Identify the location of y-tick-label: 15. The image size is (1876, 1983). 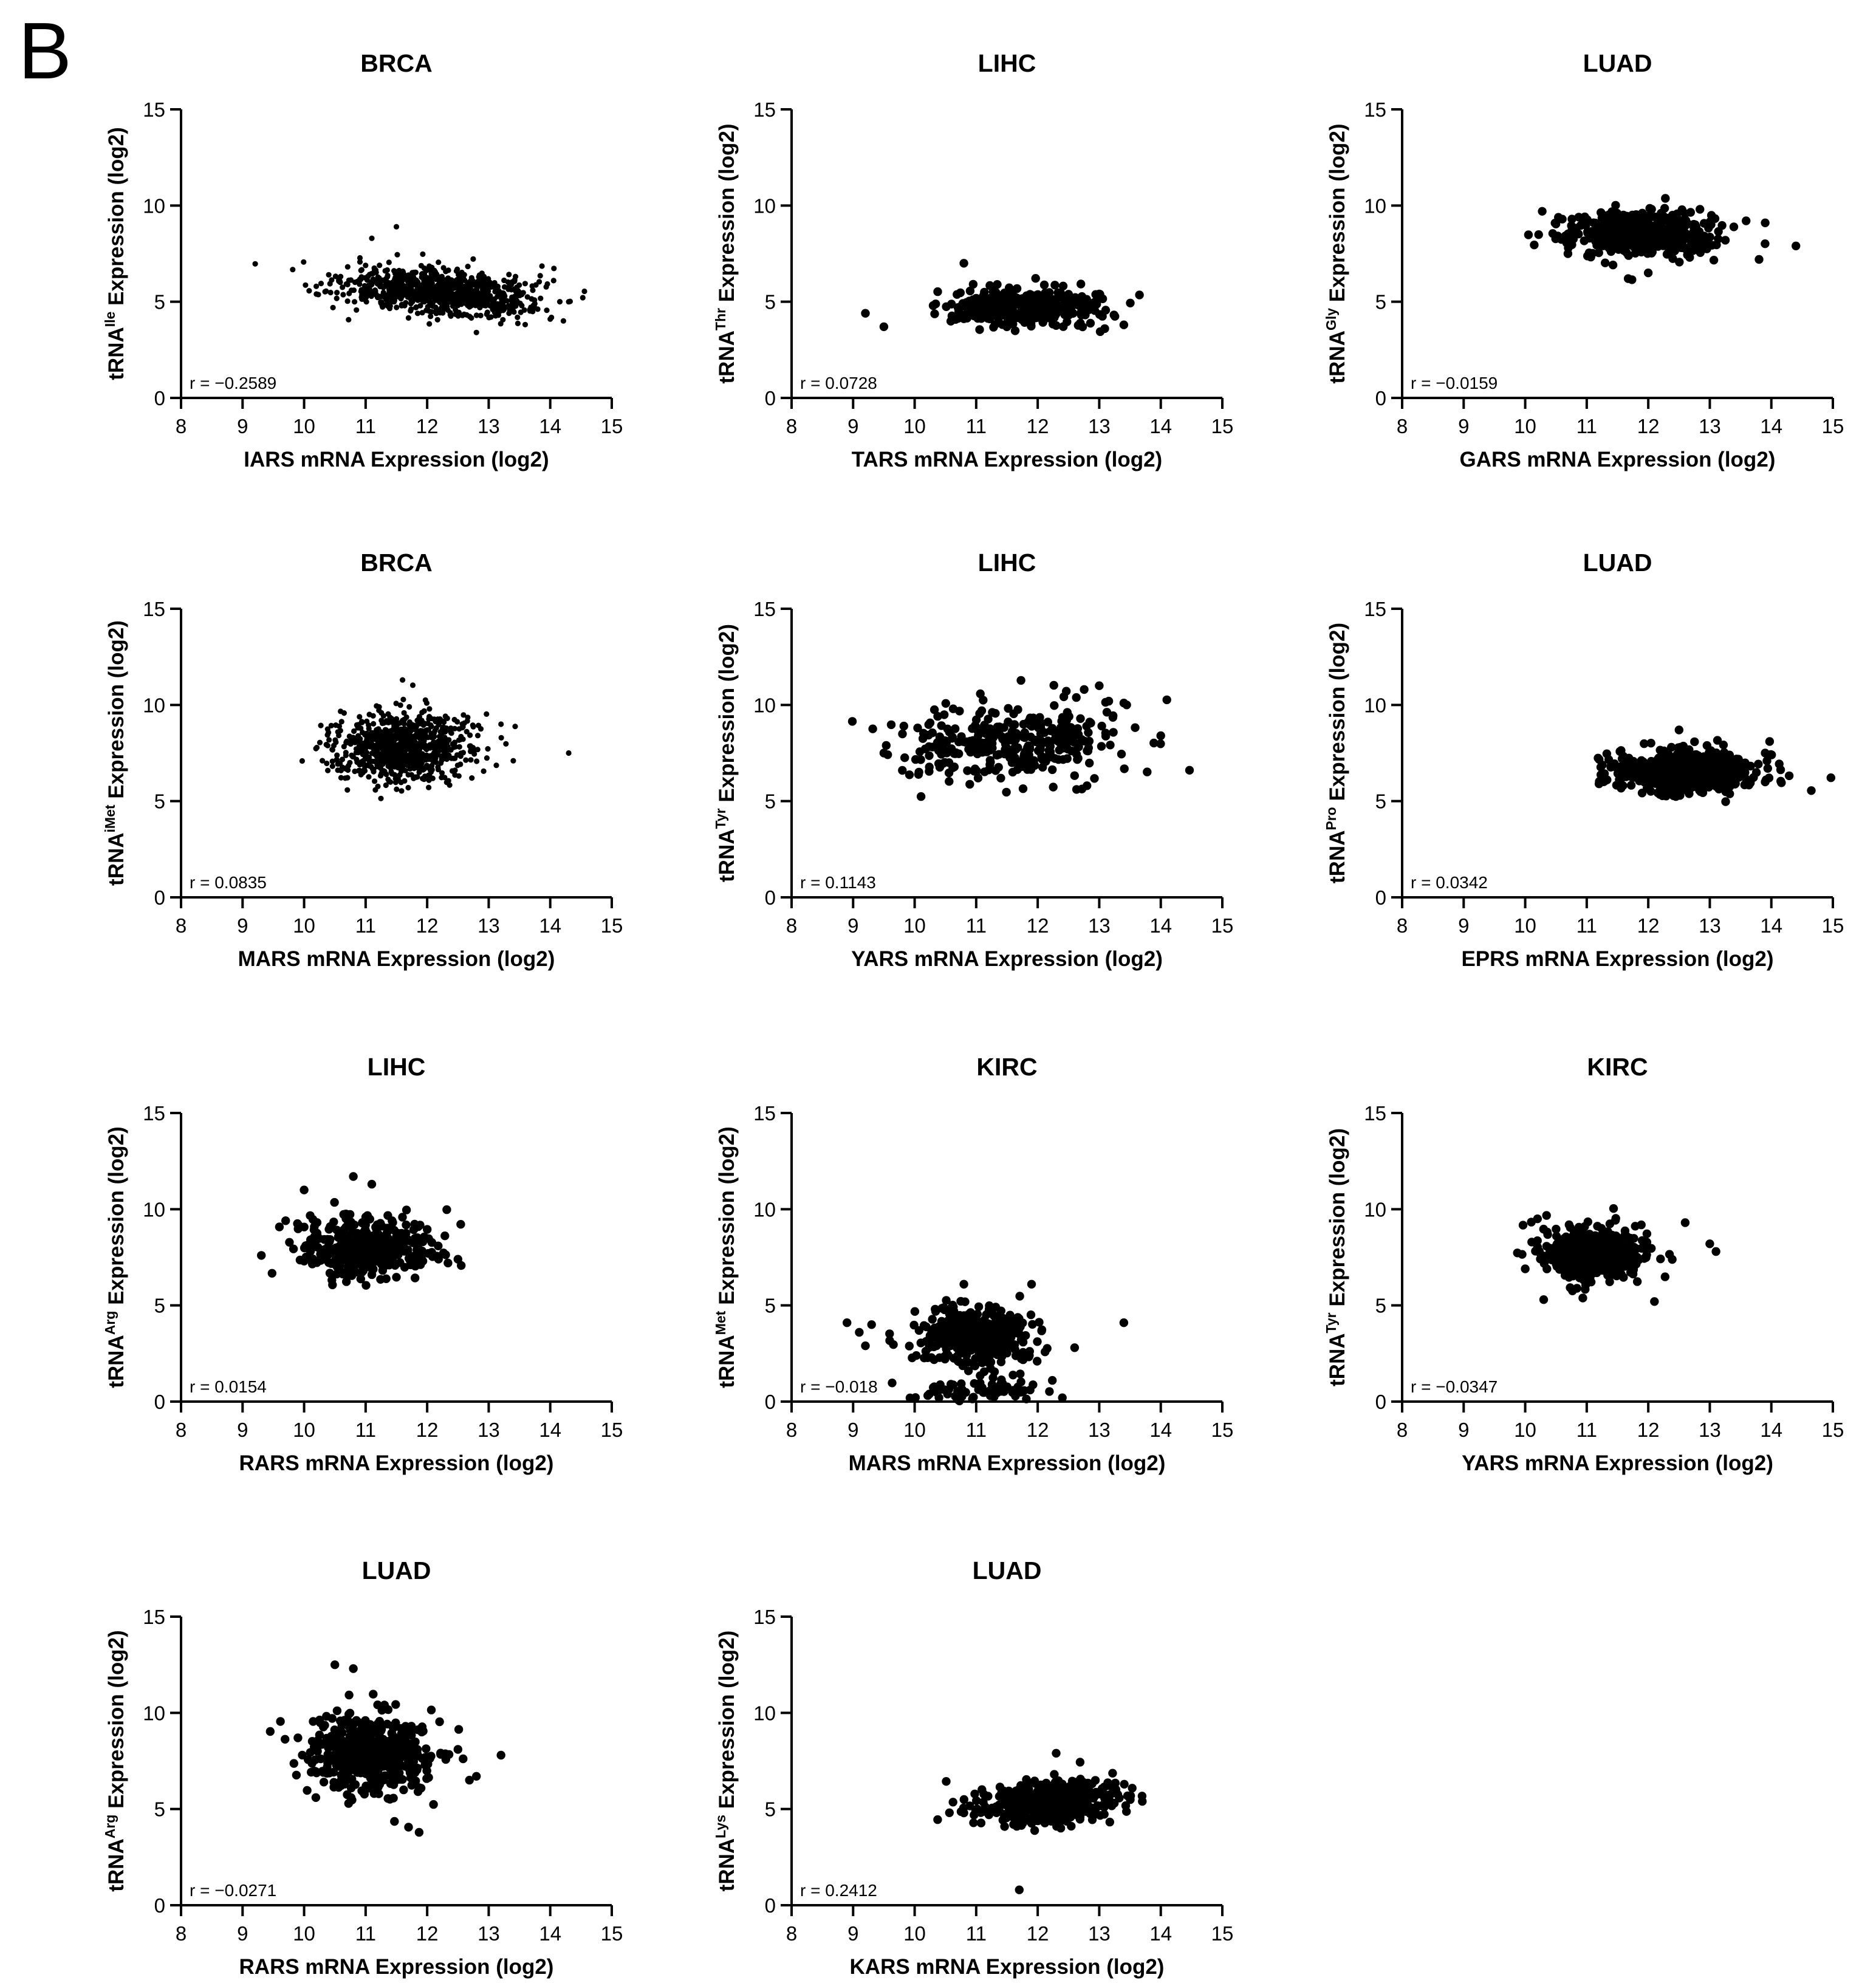
(1375, 1113).